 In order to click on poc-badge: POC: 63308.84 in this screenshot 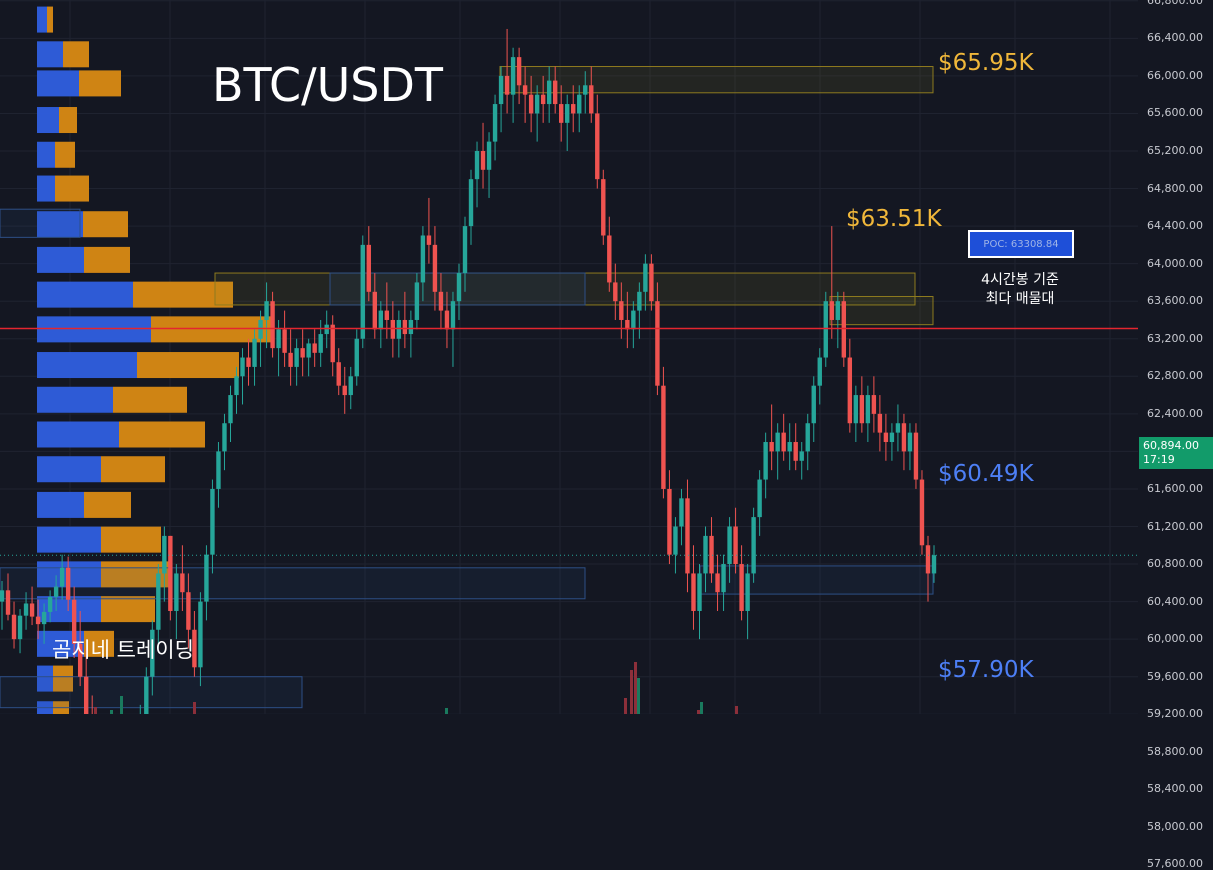, I will do `click(1021, 244)`.